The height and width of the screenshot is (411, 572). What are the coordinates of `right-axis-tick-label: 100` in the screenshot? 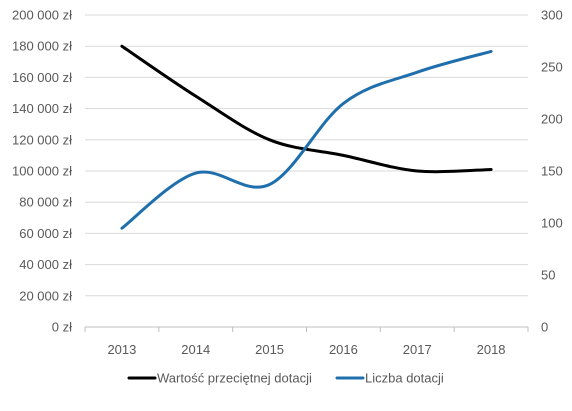 It's located at (552, 223).